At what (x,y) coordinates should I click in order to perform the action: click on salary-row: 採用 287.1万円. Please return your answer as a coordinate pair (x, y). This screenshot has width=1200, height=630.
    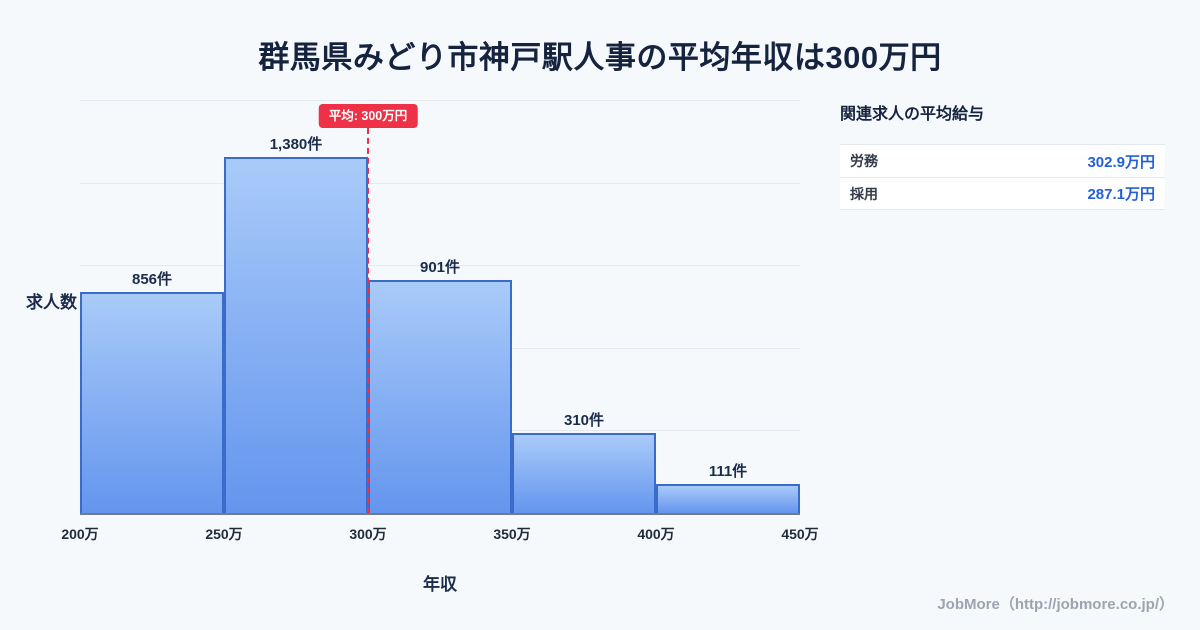
    Looking at the image, I should click on (1002, 193).